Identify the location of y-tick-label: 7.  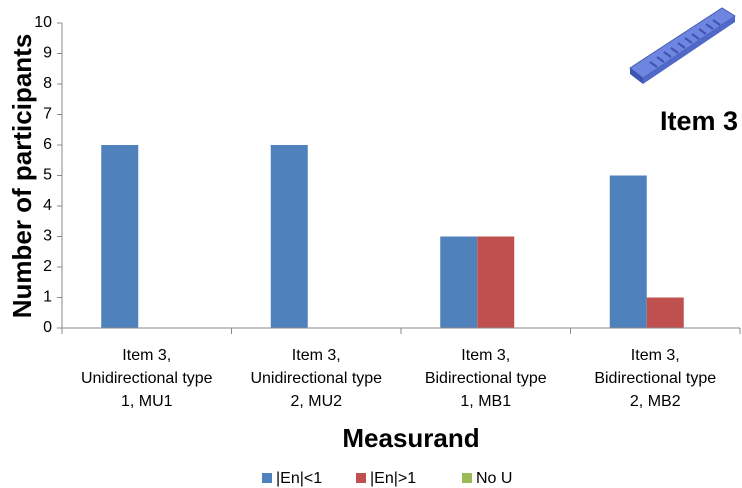
(47, 114).